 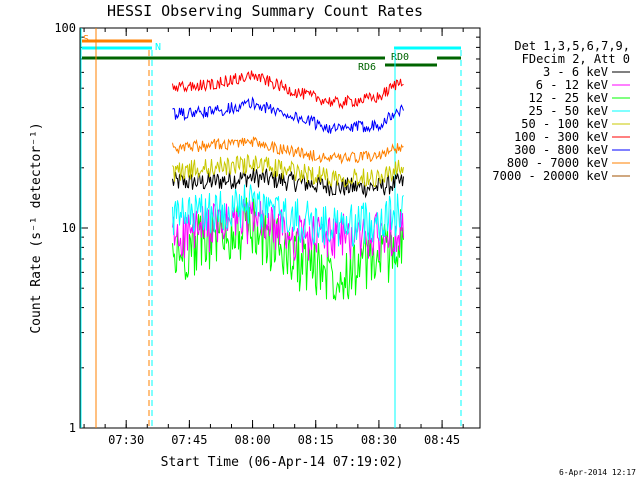 I want to click on legend-header-1: Det 1,3,5,6,7,9,, so click(x=572, y=46).